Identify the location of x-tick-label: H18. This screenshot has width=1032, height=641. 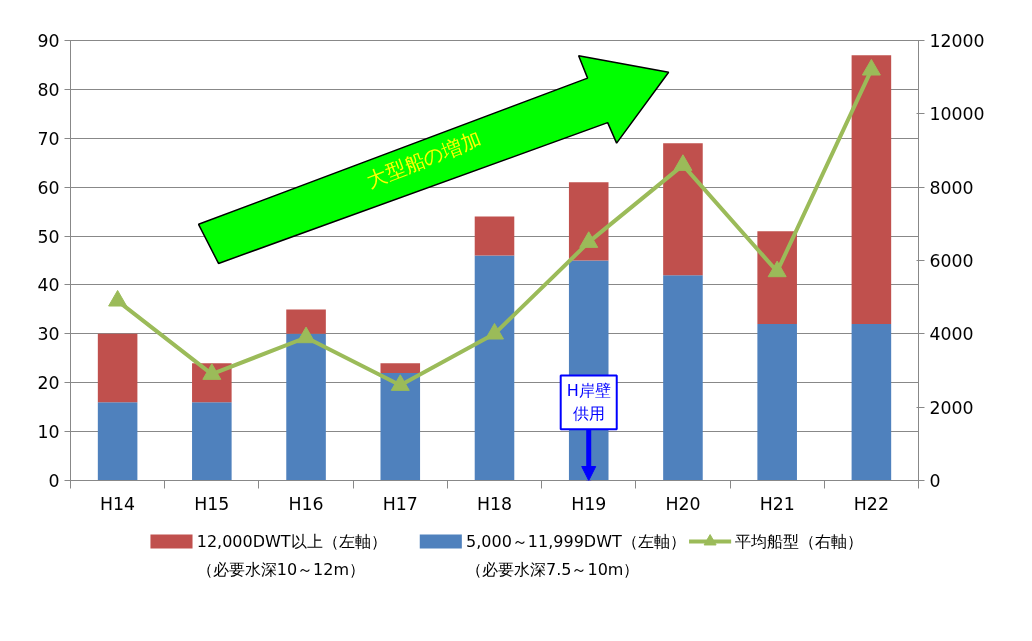
(494, 503).